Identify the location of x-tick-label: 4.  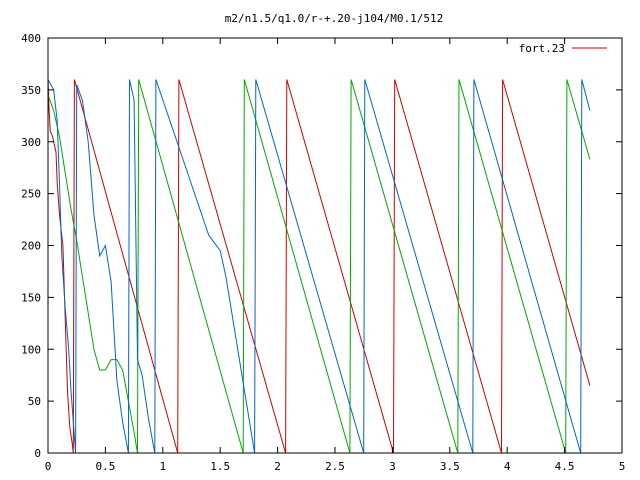
(507, 466).